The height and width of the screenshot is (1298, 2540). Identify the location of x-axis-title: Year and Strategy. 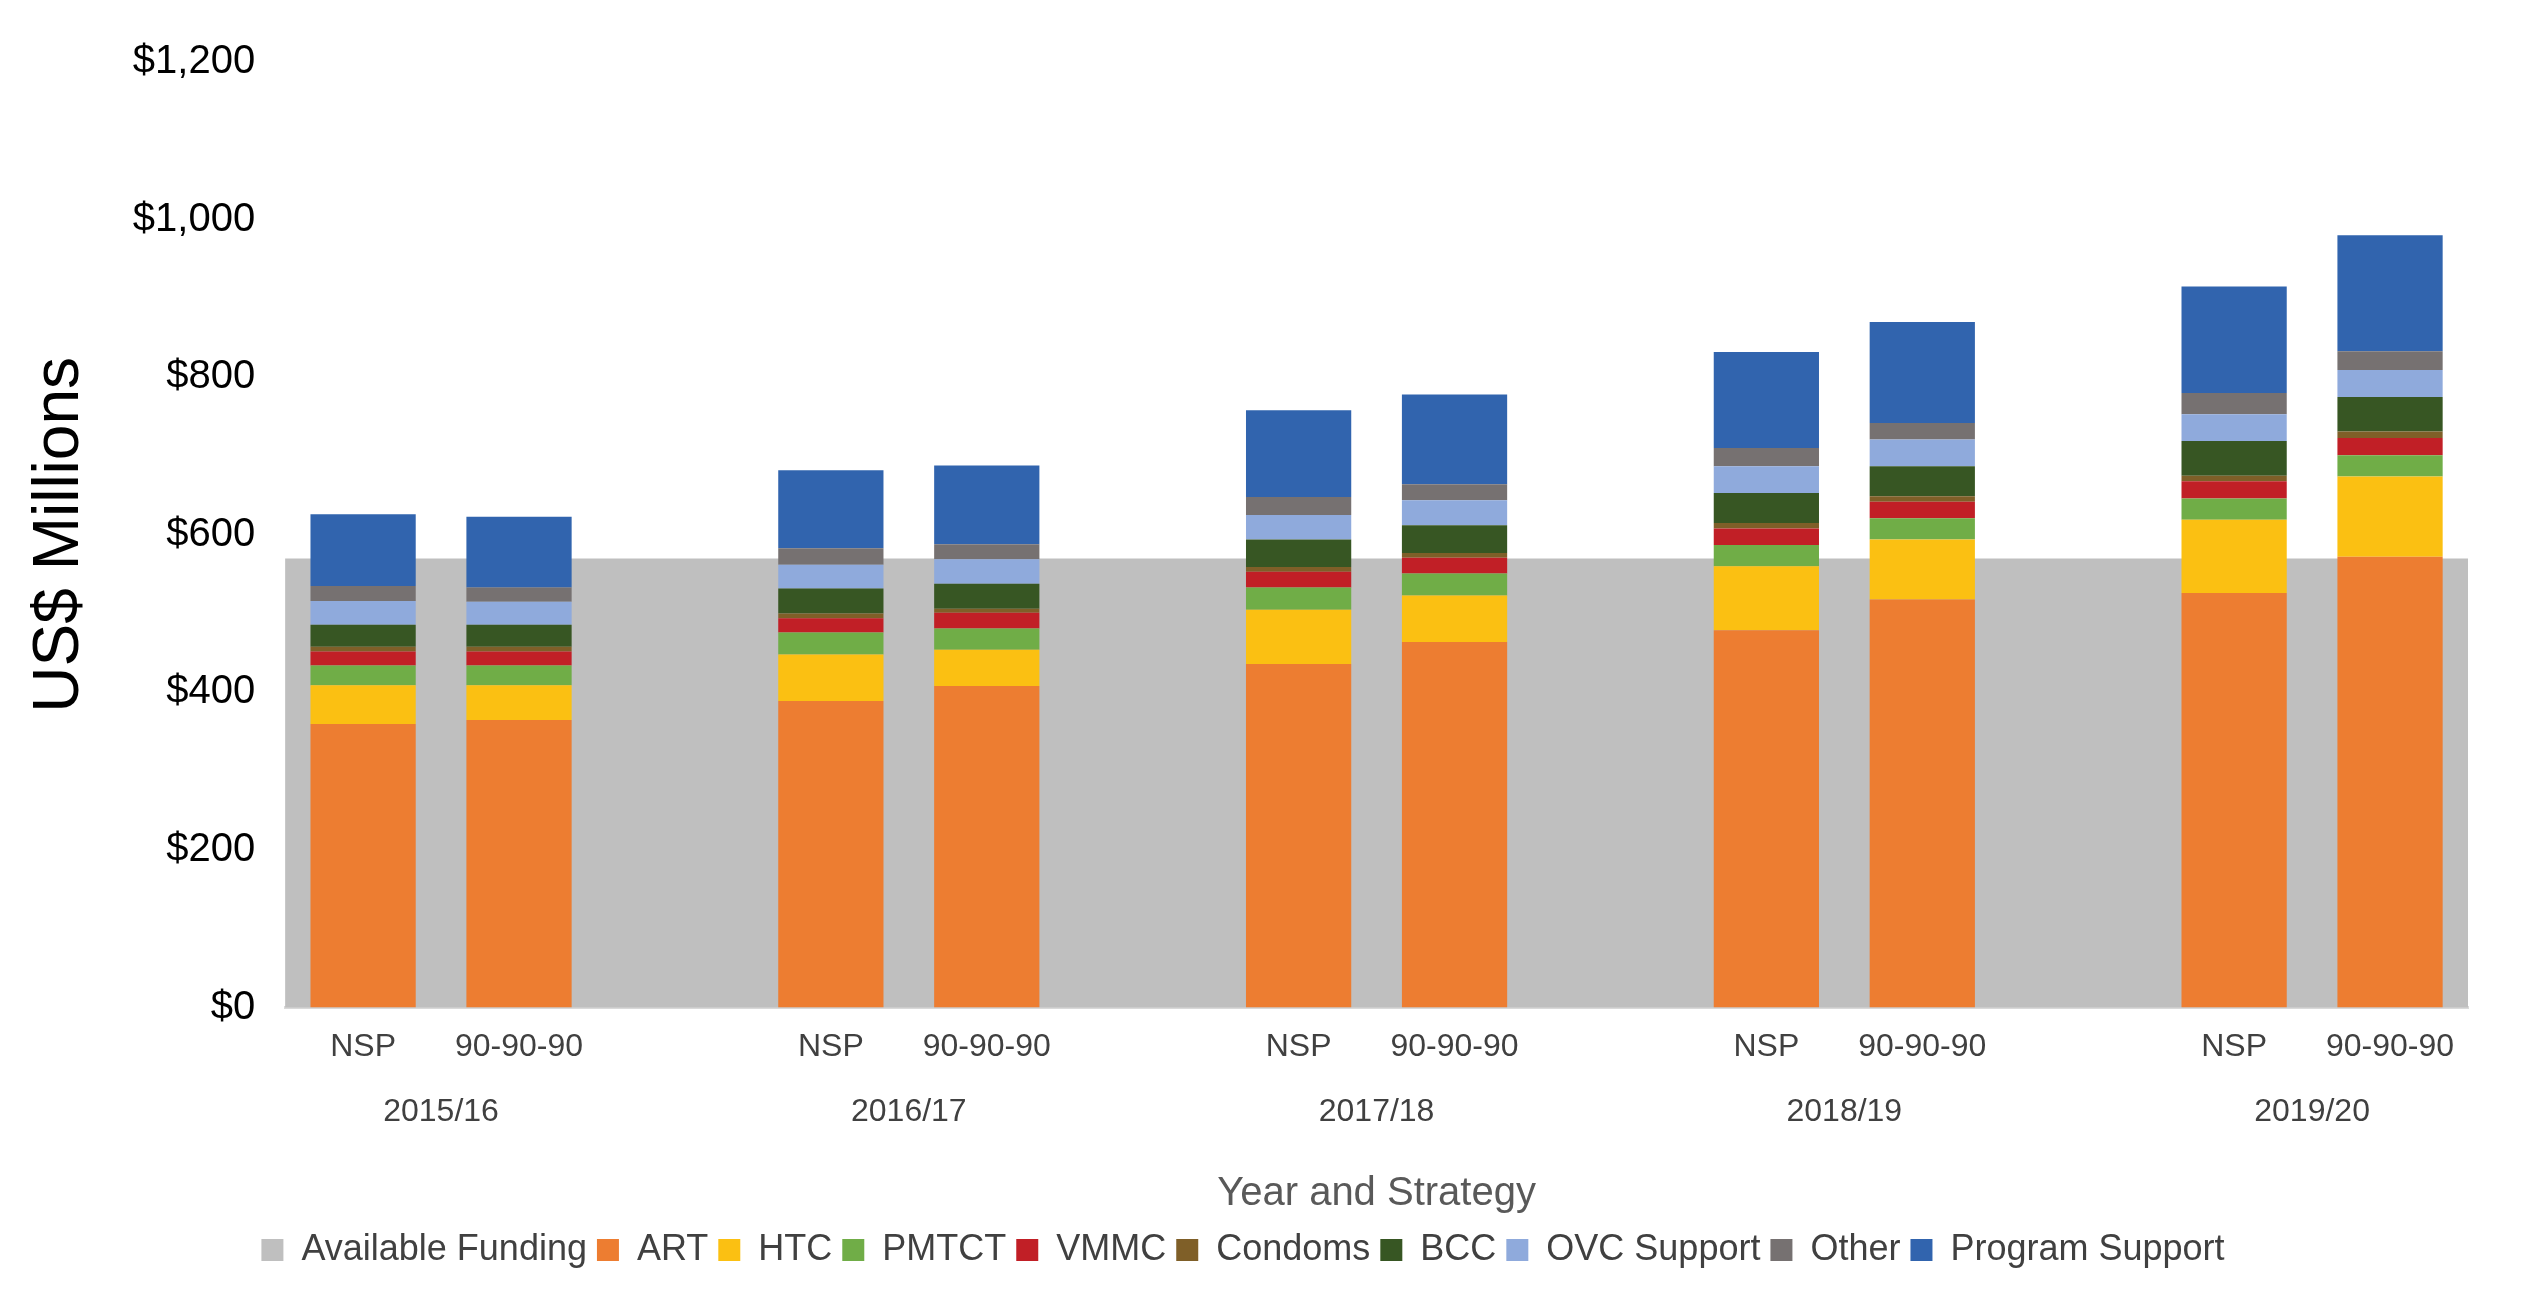
(1376, 1191).